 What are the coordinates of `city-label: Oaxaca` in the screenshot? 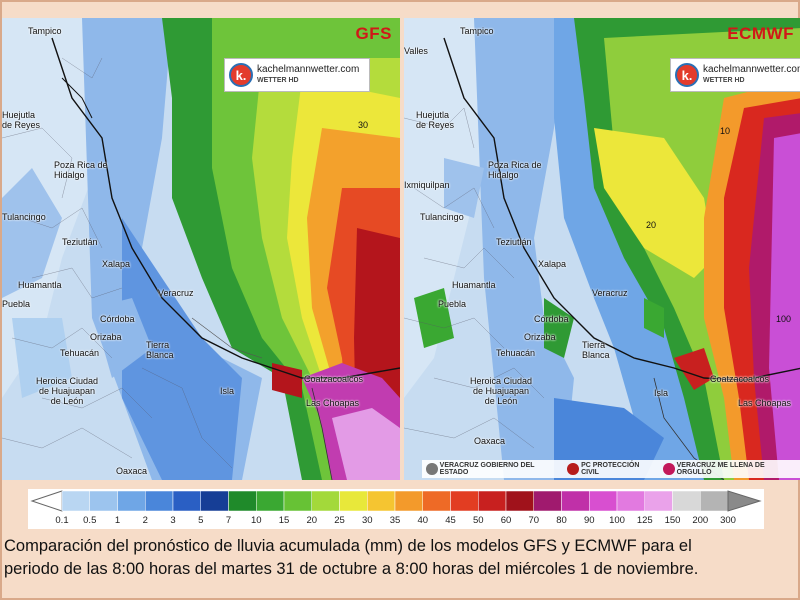 It's located at (132, 471).